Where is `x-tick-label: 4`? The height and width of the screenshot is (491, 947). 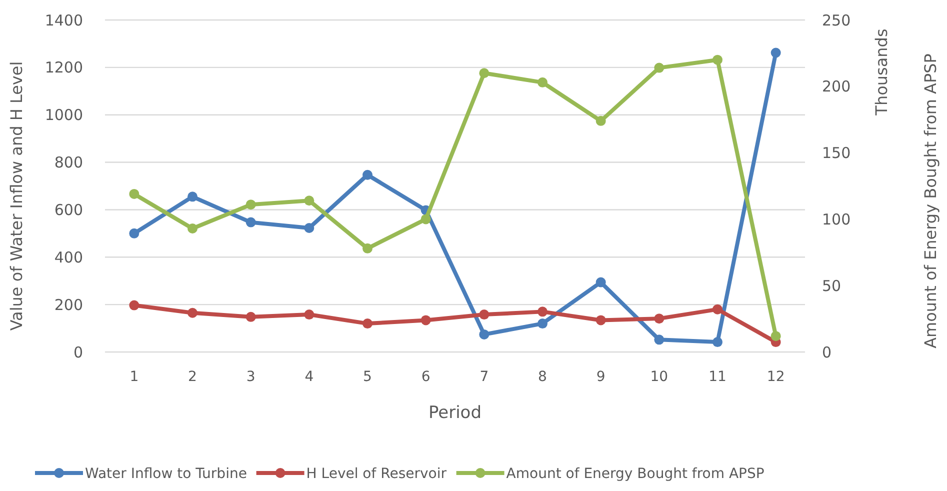 x-tick-label: 4 is located at coordinates (309, 376).